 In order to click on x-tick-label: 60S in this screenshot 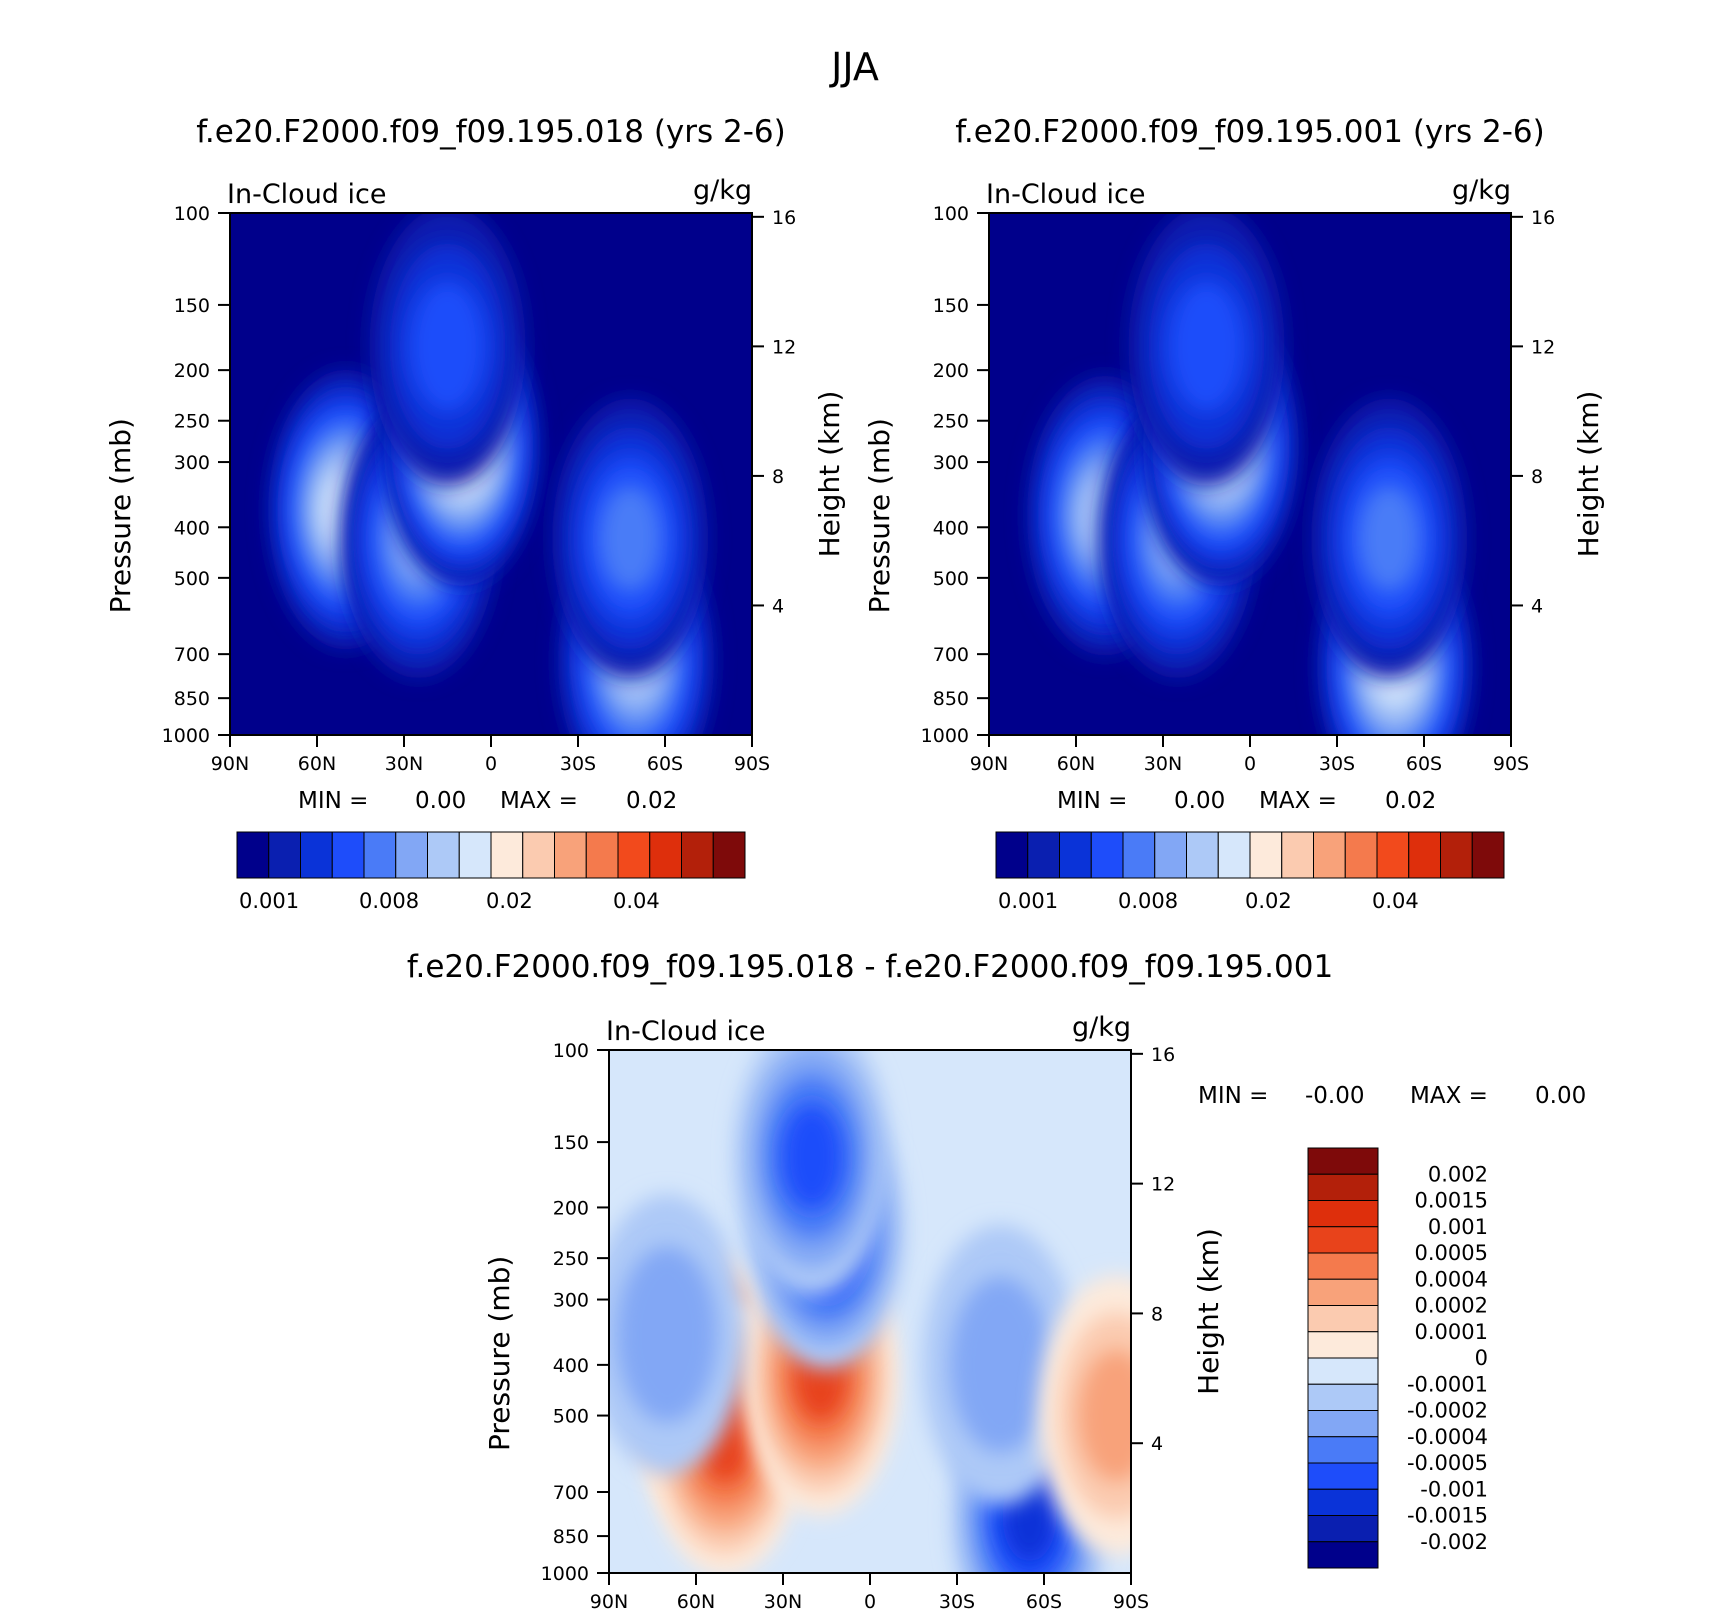, I will do `click(1424, 764)`.